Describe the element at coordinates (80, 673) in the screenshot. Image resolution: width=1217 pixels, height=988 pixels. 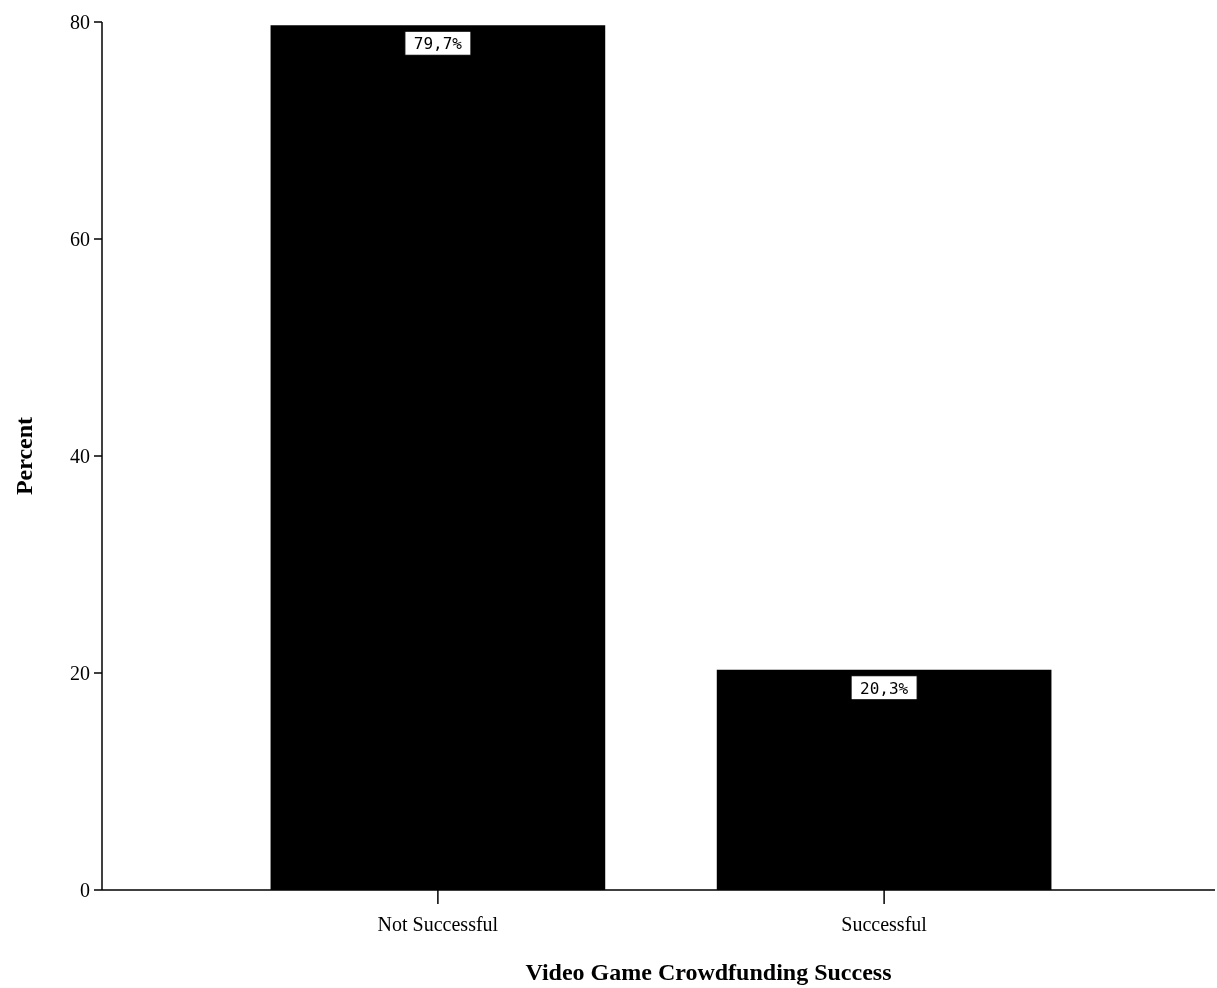
I see `y-tick-label: 20` at that location.